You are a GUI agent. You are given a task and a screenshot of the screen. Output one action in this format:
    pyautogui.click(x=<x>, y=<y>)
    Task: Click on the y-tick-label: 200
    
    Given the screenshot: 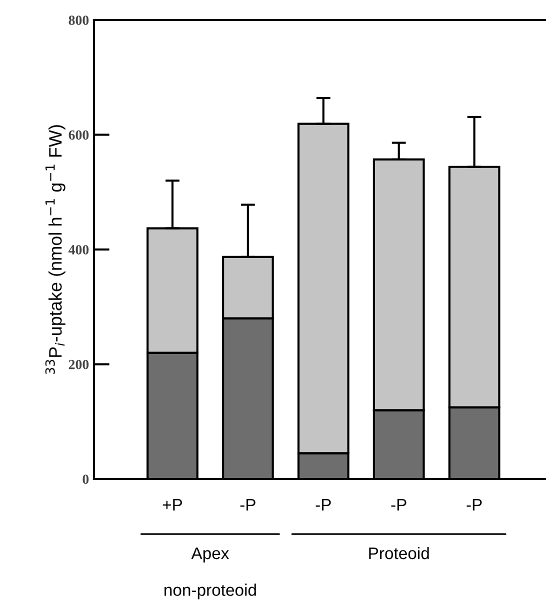 What is the action you would take?
    pyautogui.click(x=78, y=365)
    